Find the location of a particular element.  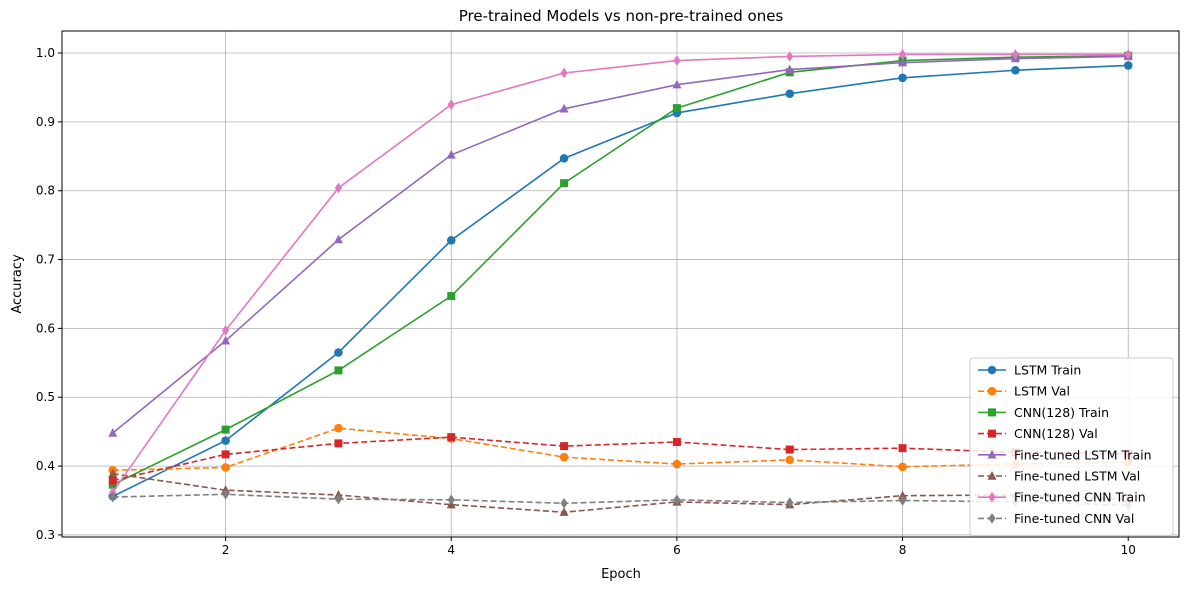

y-axis-label: Accuracy is located at coordinates (17, 284).